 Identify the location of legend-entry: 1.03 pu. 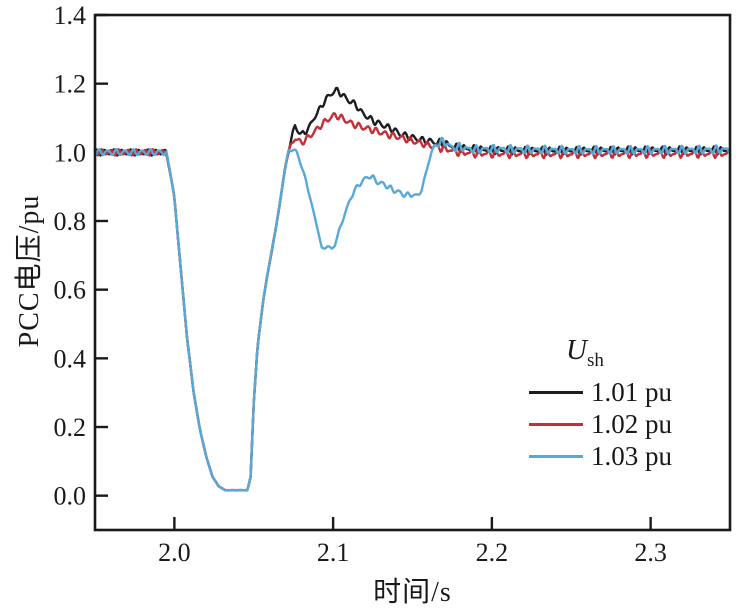
(623, 456).